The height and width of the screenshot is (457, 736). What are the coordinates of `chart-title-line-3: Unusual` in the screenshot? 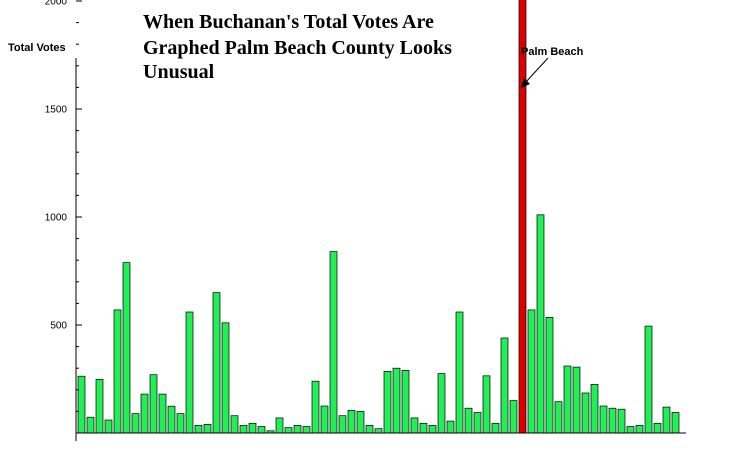 It's located at (179, 72).